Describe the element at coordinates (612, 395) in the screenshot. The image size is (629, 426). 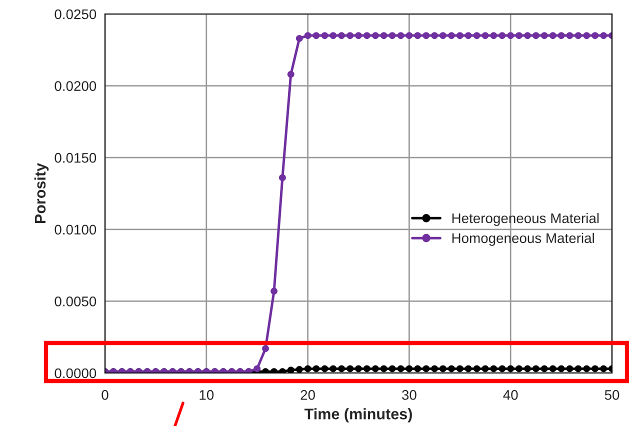
I see `x-tick-label: 50` at that location.